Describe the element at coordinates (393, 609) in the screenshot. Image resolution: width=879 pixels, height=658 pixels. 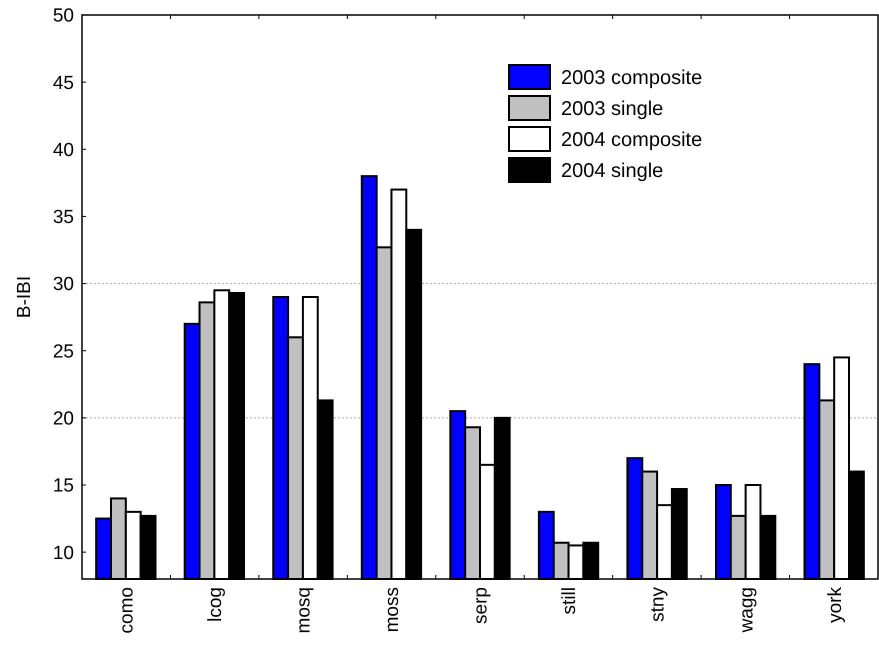
I see `x-tick-label: moss` at that location.